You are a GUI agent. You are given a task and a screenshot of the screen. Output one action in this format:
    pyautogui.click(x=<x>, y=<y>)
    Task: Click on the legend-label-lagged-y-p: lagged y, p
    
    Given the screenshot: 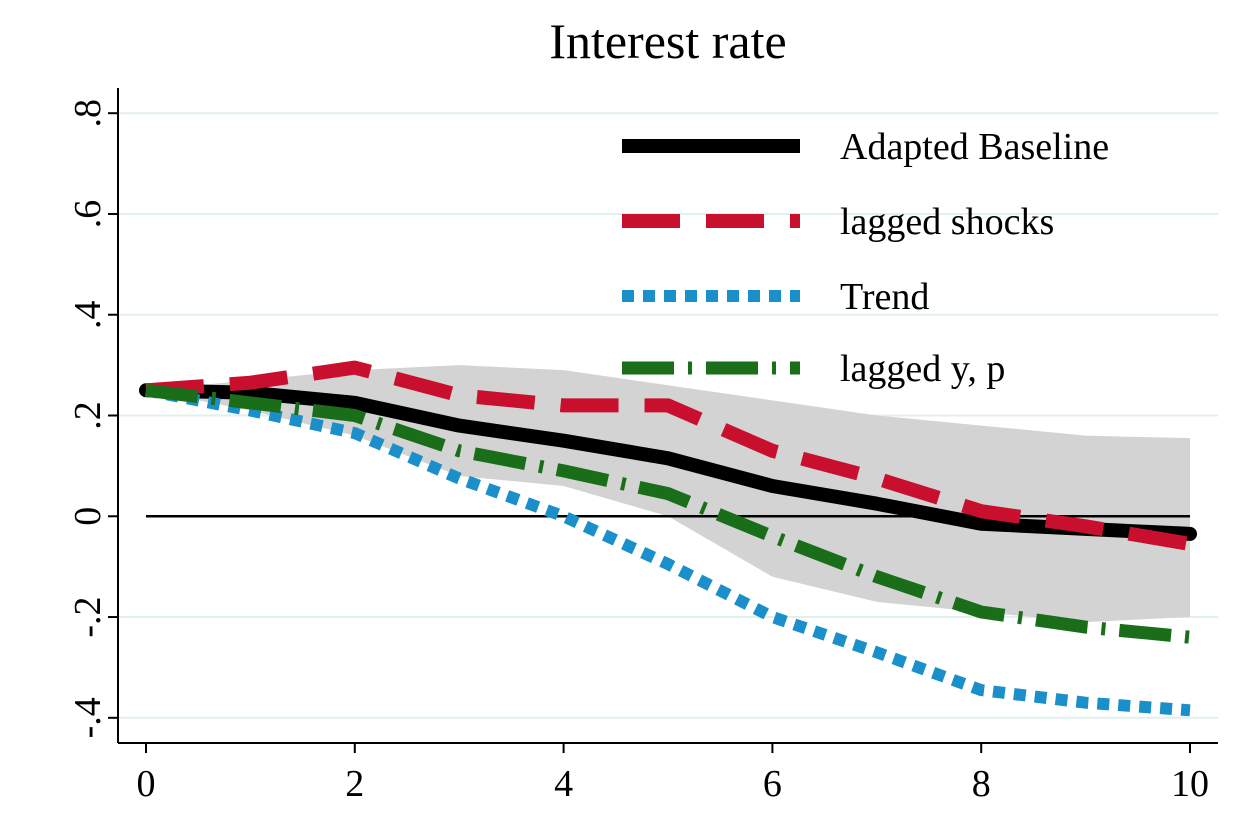 What is the action you would take?
    pyautogui.click(x=922, y=369)
    